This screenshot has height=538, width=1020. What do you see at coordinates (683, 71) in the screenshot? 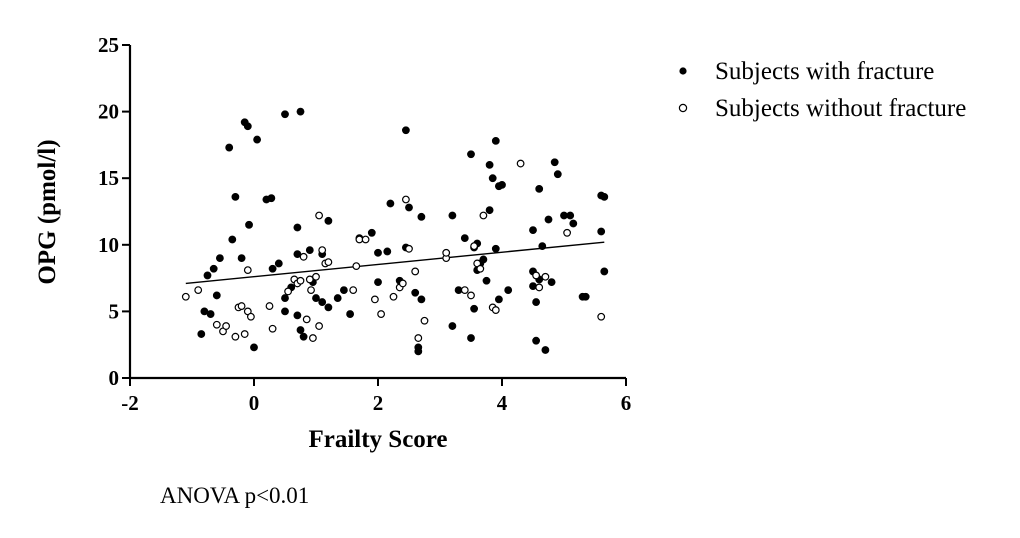
I see `legend-marker-fracture` at bounding box center [683, 71].